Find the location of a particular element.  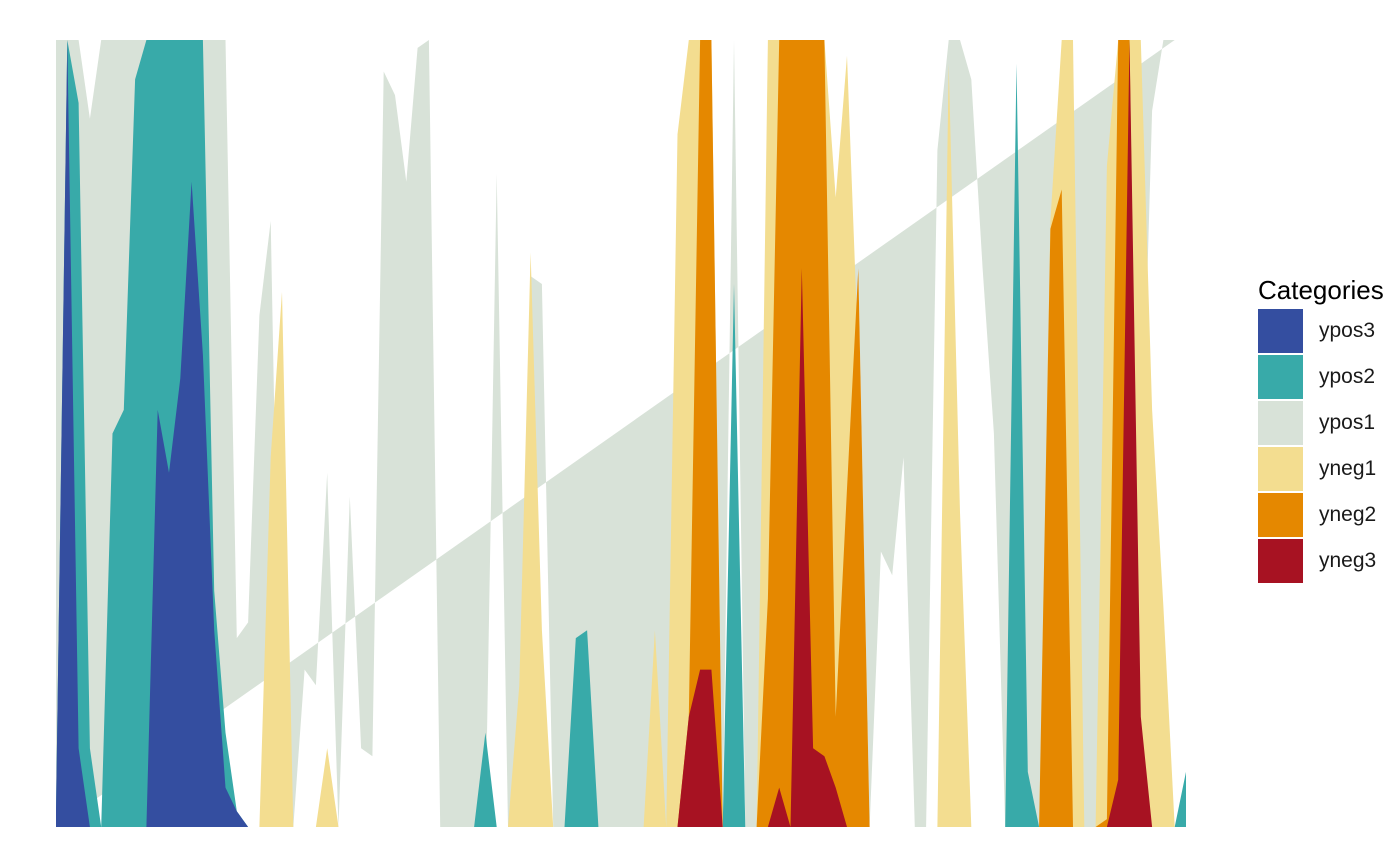

legend-item-yneg1: yneg1 is located at coordinates (1329, 469).